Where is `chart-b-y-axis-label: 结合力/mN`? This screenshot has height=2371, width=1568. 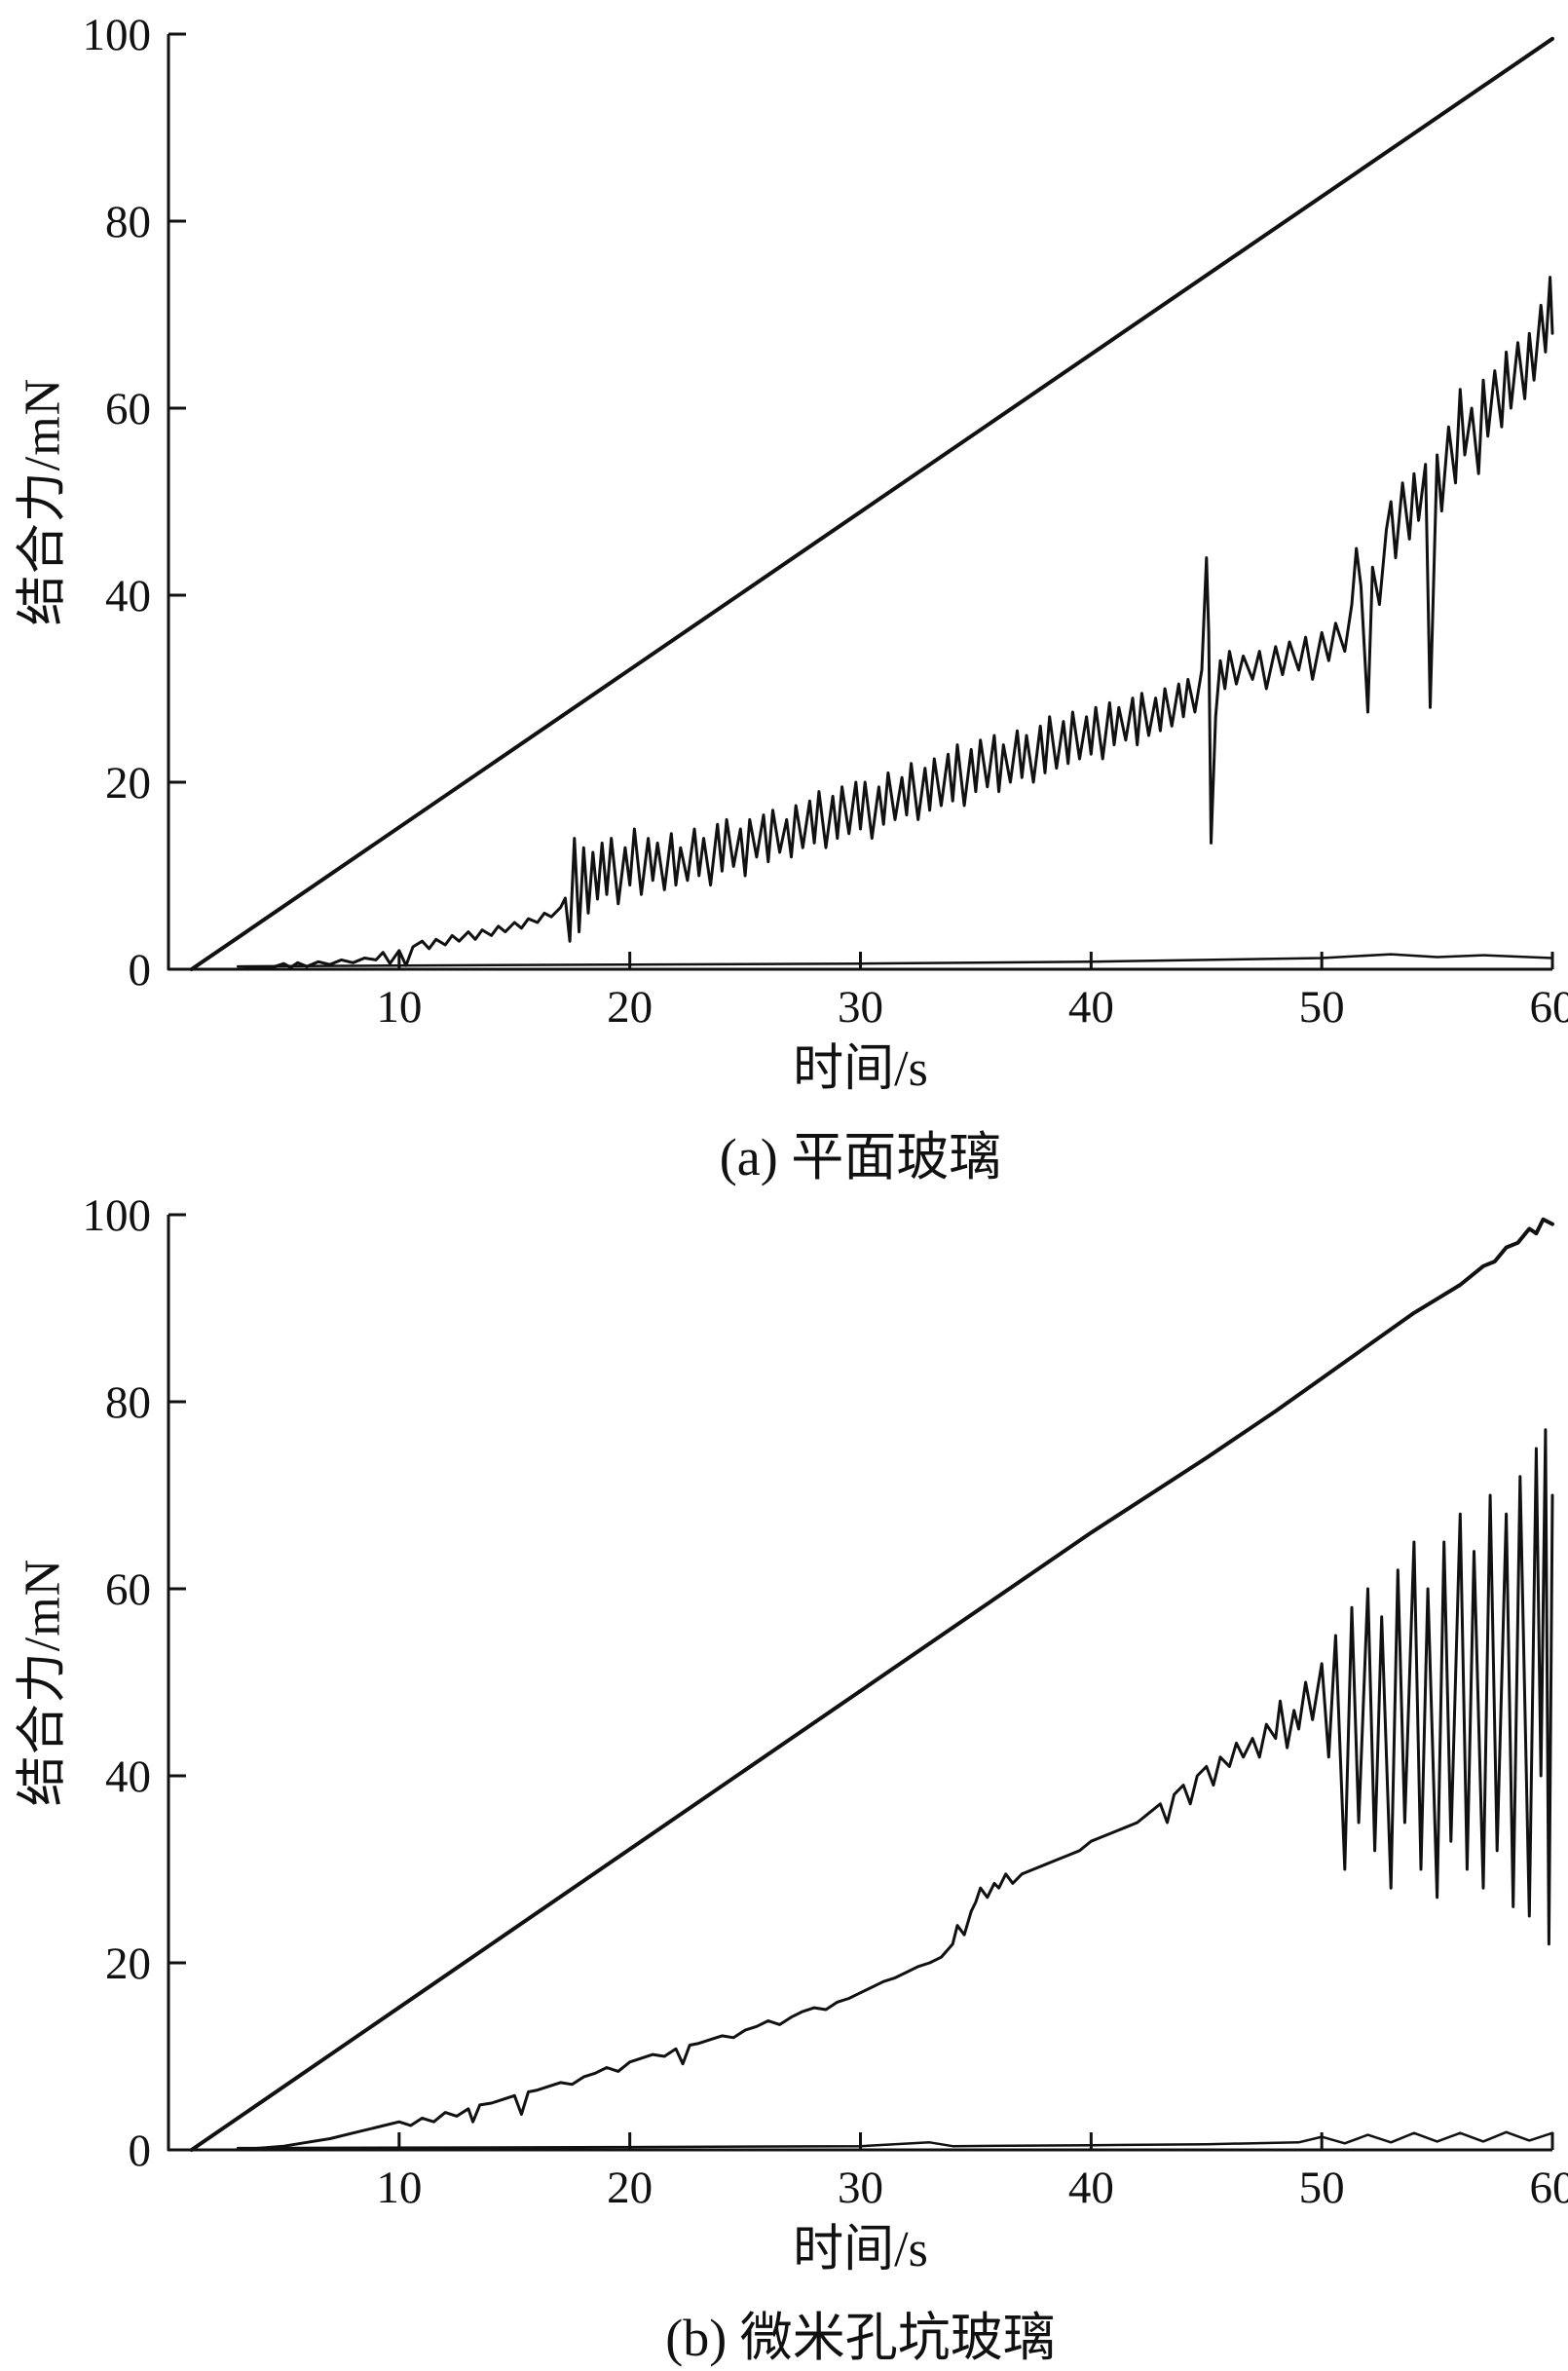 chart-b-y-axis-label: 结合力/mN is located at coordinates (37, 1682).